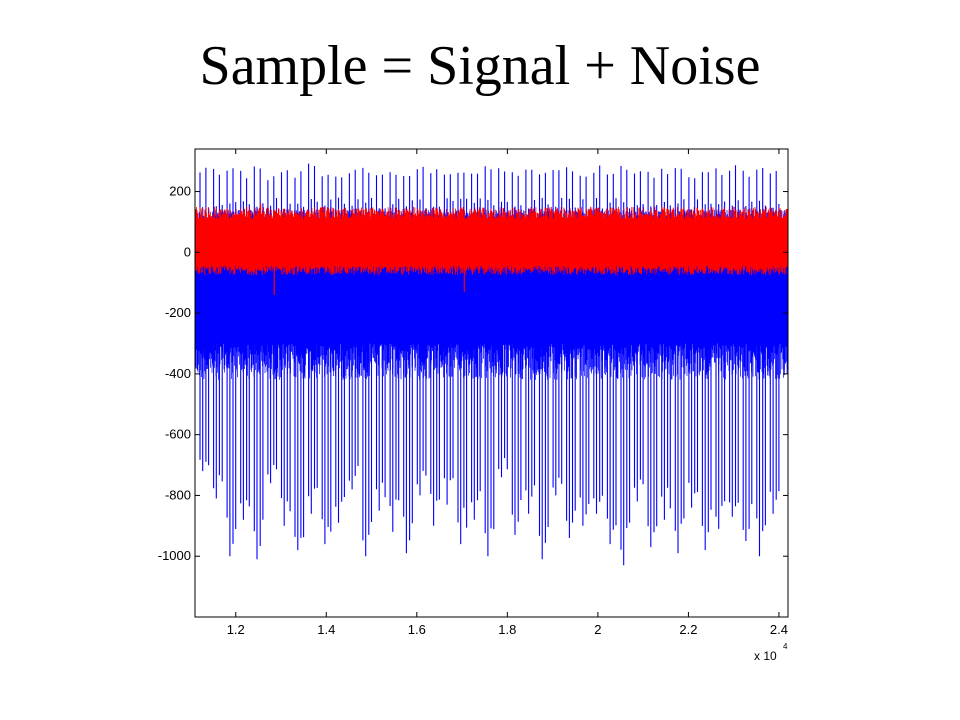 The image size is (960, 720). What do you see at coordinates (765, 656) in the screenshot?
I see `x-multiplier-label: x 10` at bounding box center [765, 656].